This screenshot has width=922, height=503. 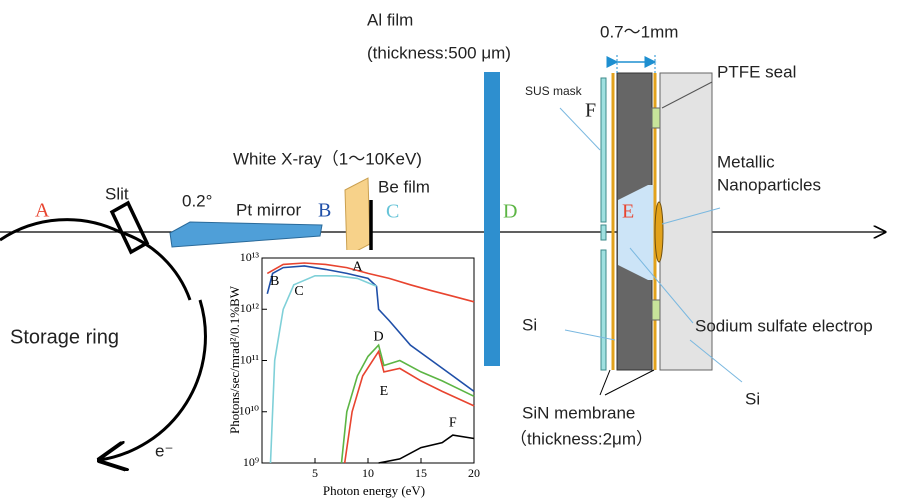 I want to click on electrolyte, so click(x=636, y=232).